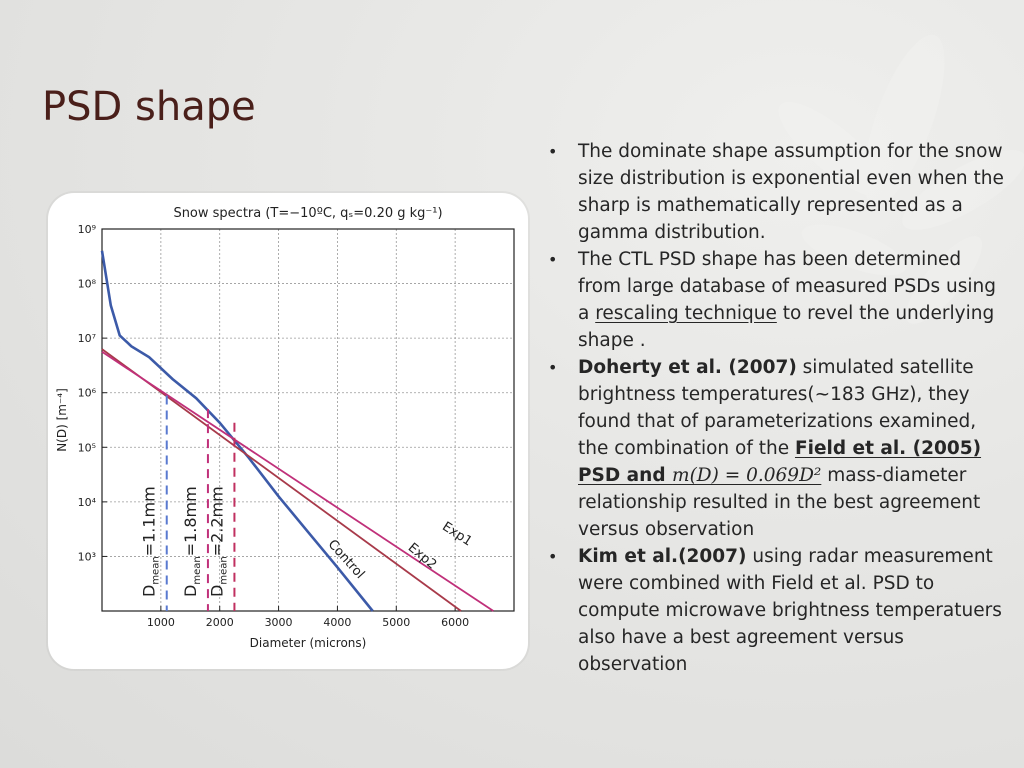 Image resolution: width=1024 pixels, height=768 pixels. I want to click on citation-bold: Kim et al.(2007), so click(662, 556).